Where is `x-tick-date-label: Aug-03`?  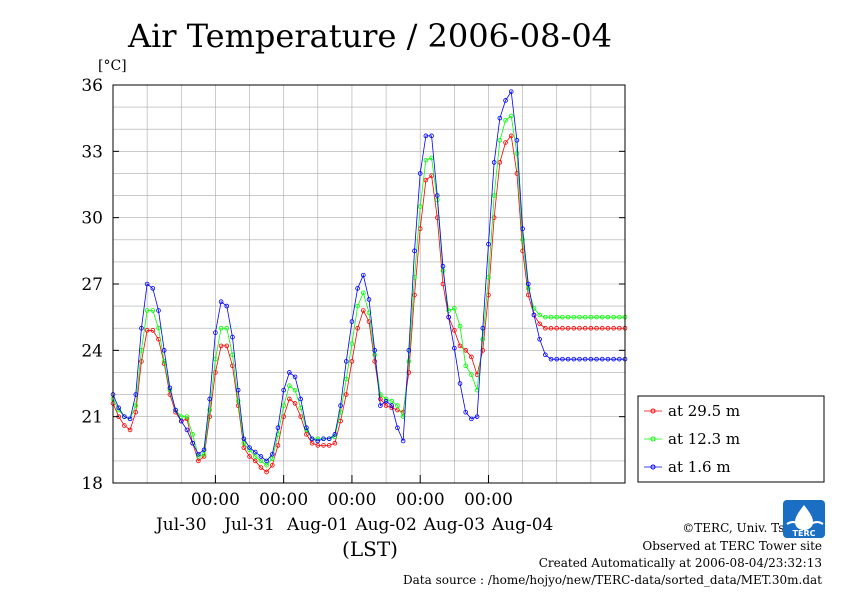 x-tick-date-label: Aug-03 is located at coordinates (454, 525).